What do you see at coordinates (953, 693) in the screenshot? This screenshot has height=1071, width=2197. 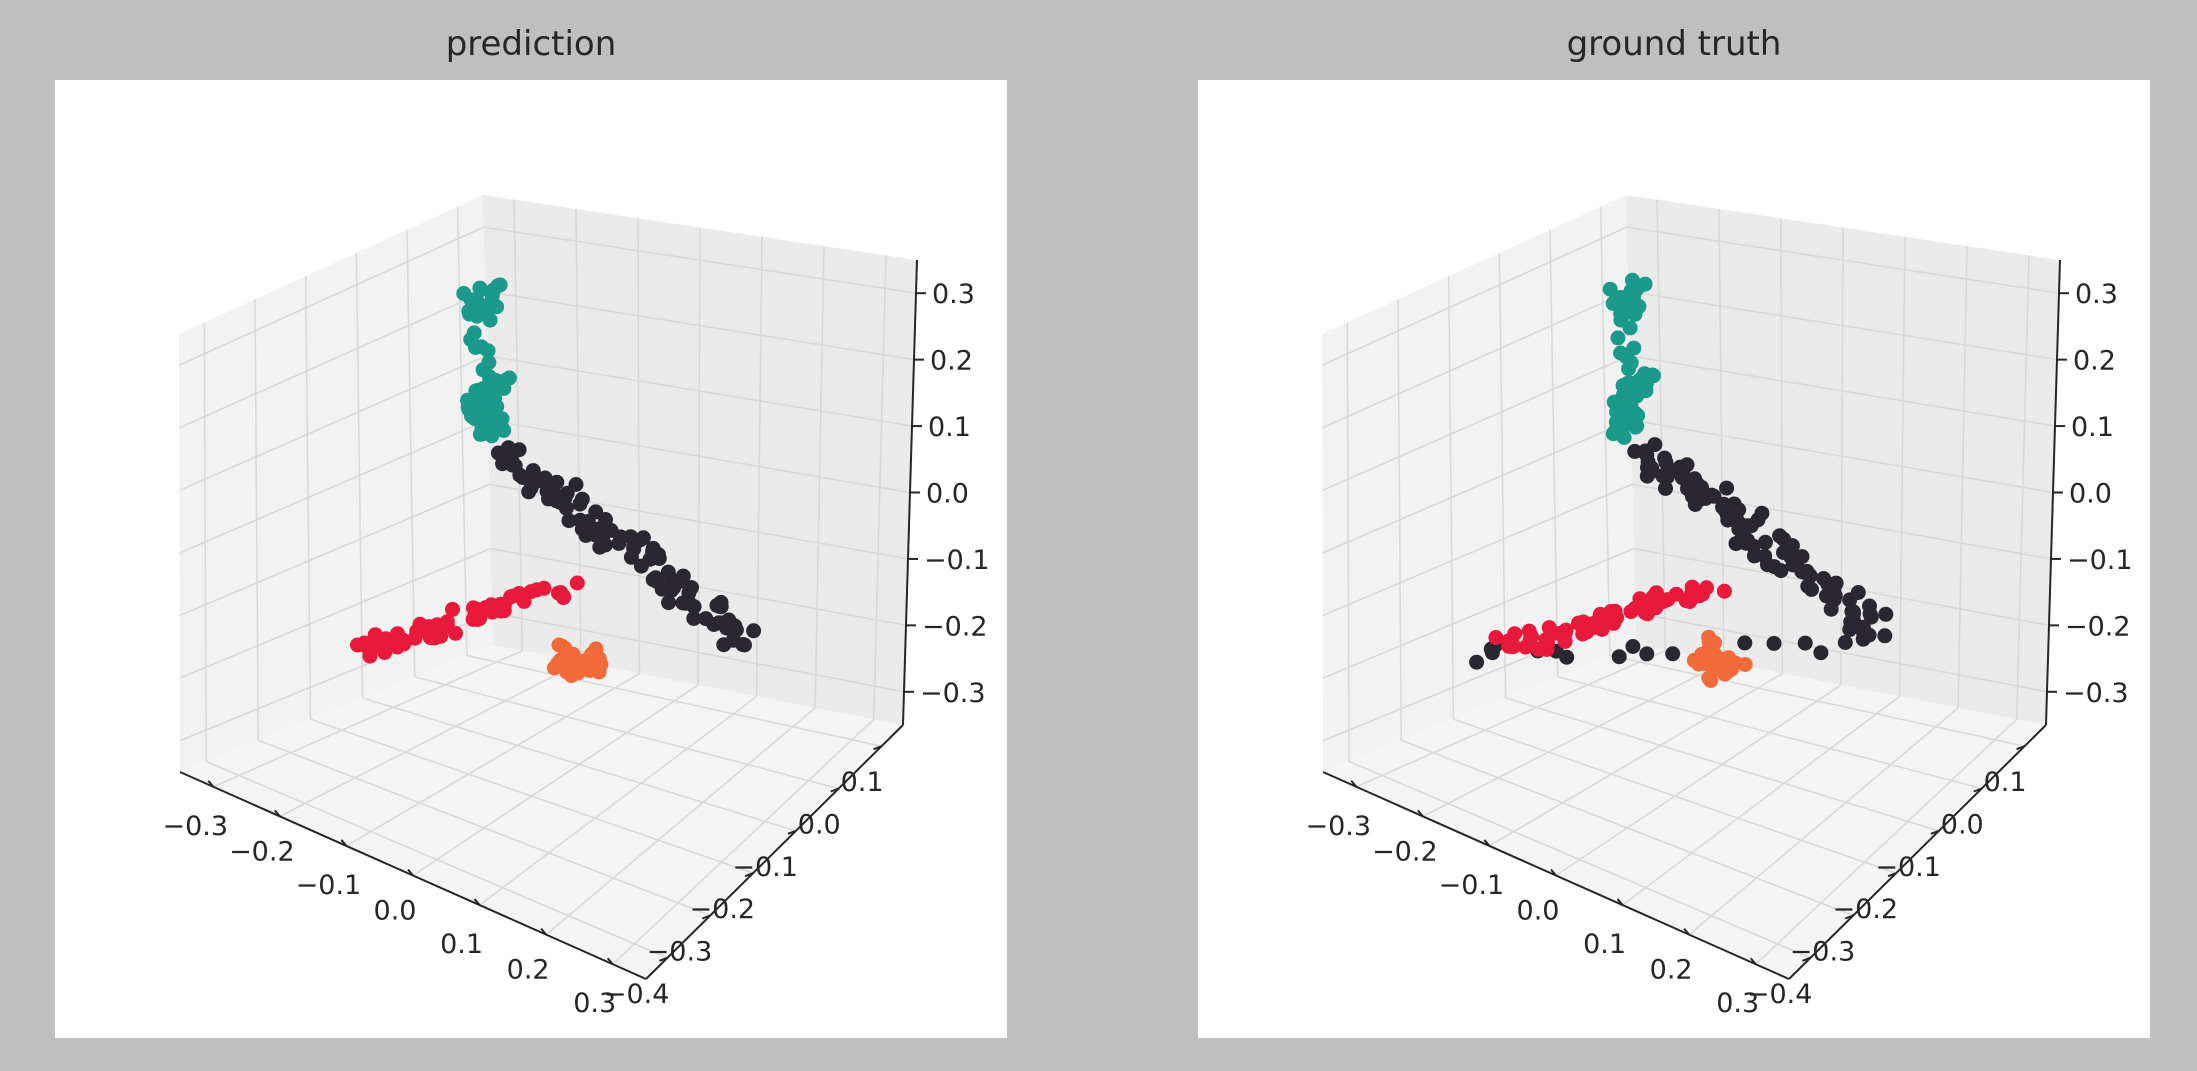 I see `z-tick-label: −0.3` at bounding box center [953, 693].